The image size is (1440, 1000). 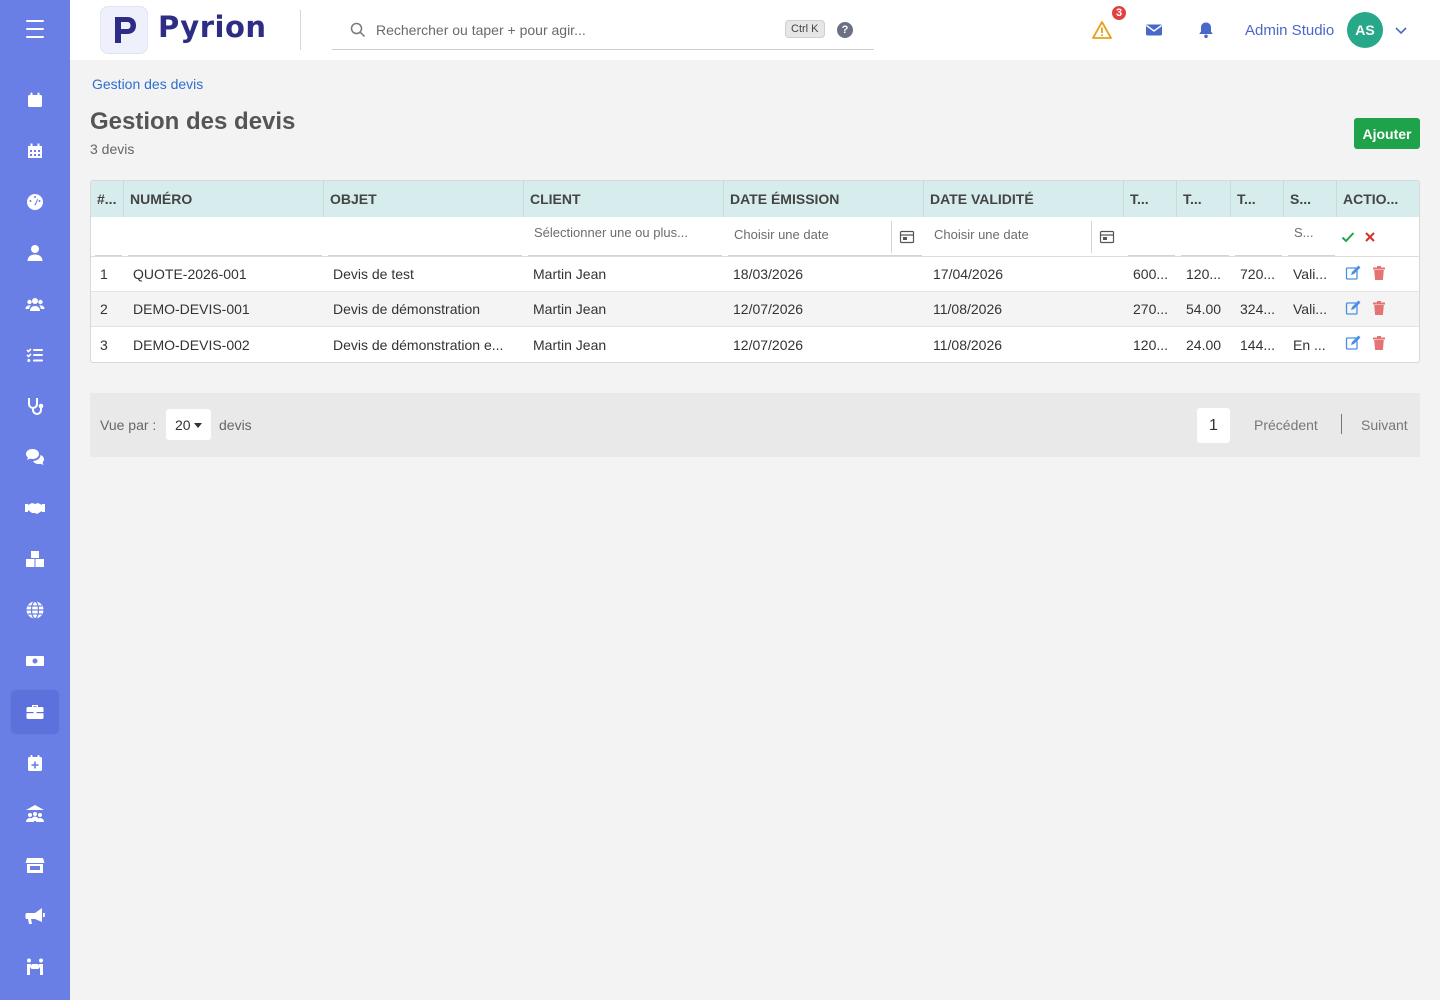 What do you see at coordinates (1341, 424) in the screenshot?
I see `divider` at bounding box center [1341, 424].